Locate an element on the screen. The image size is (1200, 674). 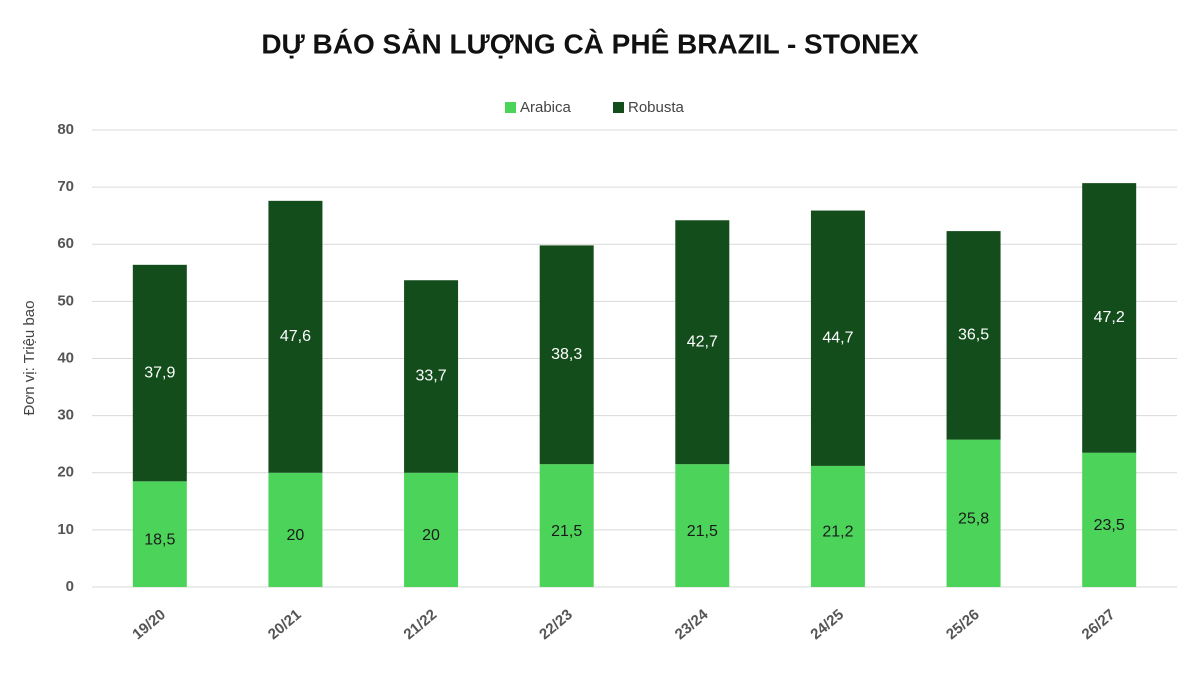
data-label: 37,9 is located at coordinates (159, 372).